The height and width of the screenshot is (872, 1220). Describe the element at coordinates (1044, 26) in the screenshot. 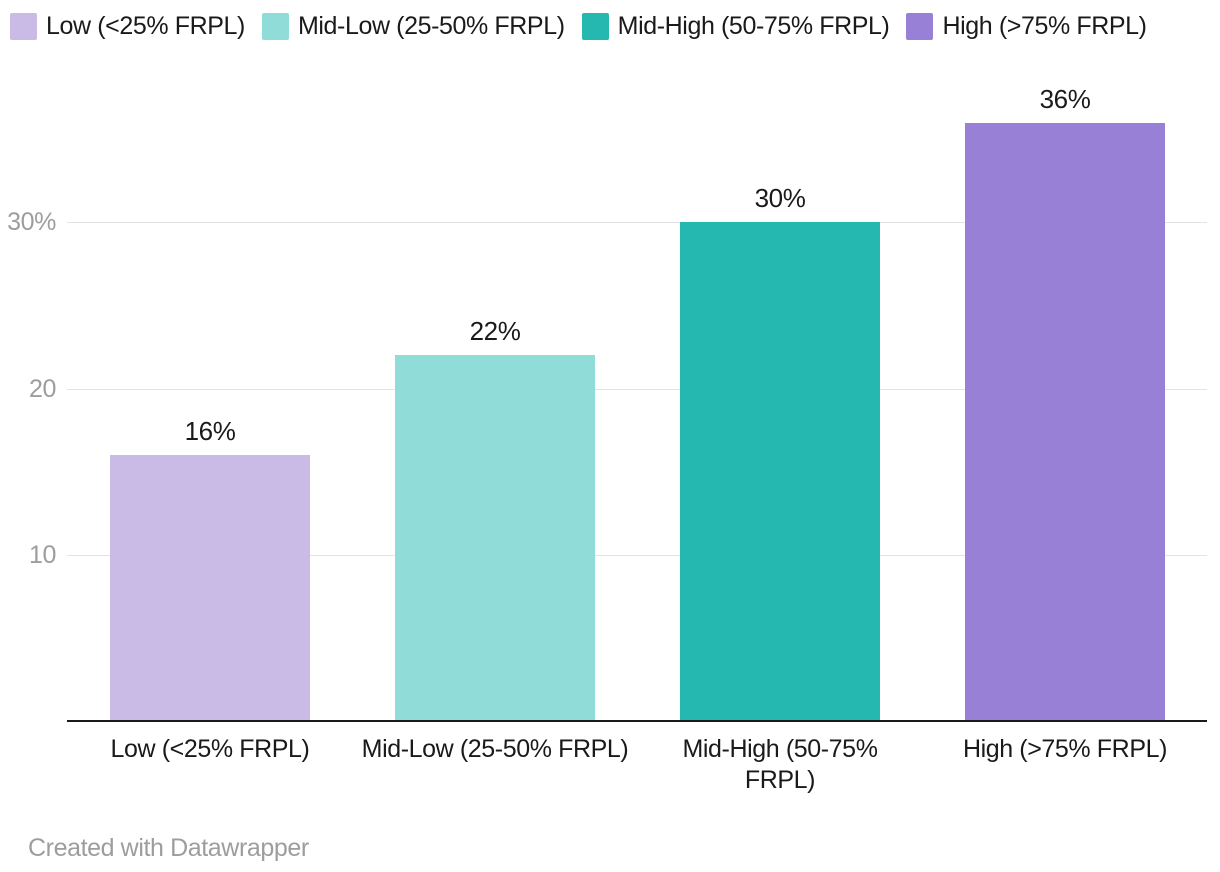

I see `legend-label-high: High (>75% FRPL)` at that location.